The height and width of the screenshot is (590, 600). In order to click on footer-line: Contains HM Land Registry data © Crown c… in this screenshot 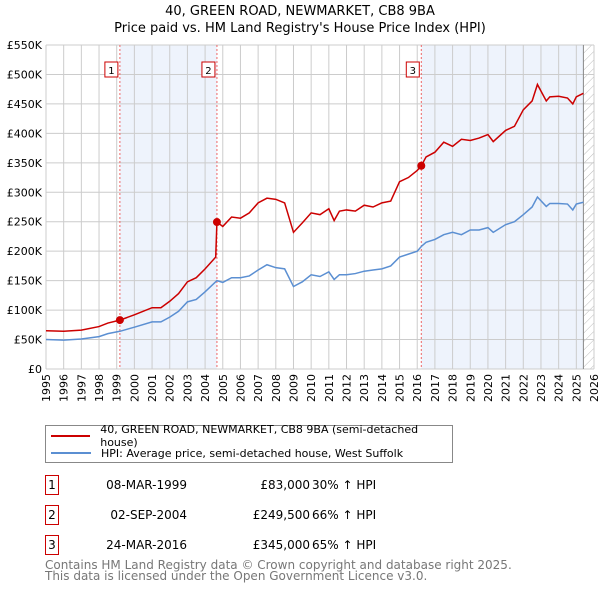, I will do `click(278, 565)`.